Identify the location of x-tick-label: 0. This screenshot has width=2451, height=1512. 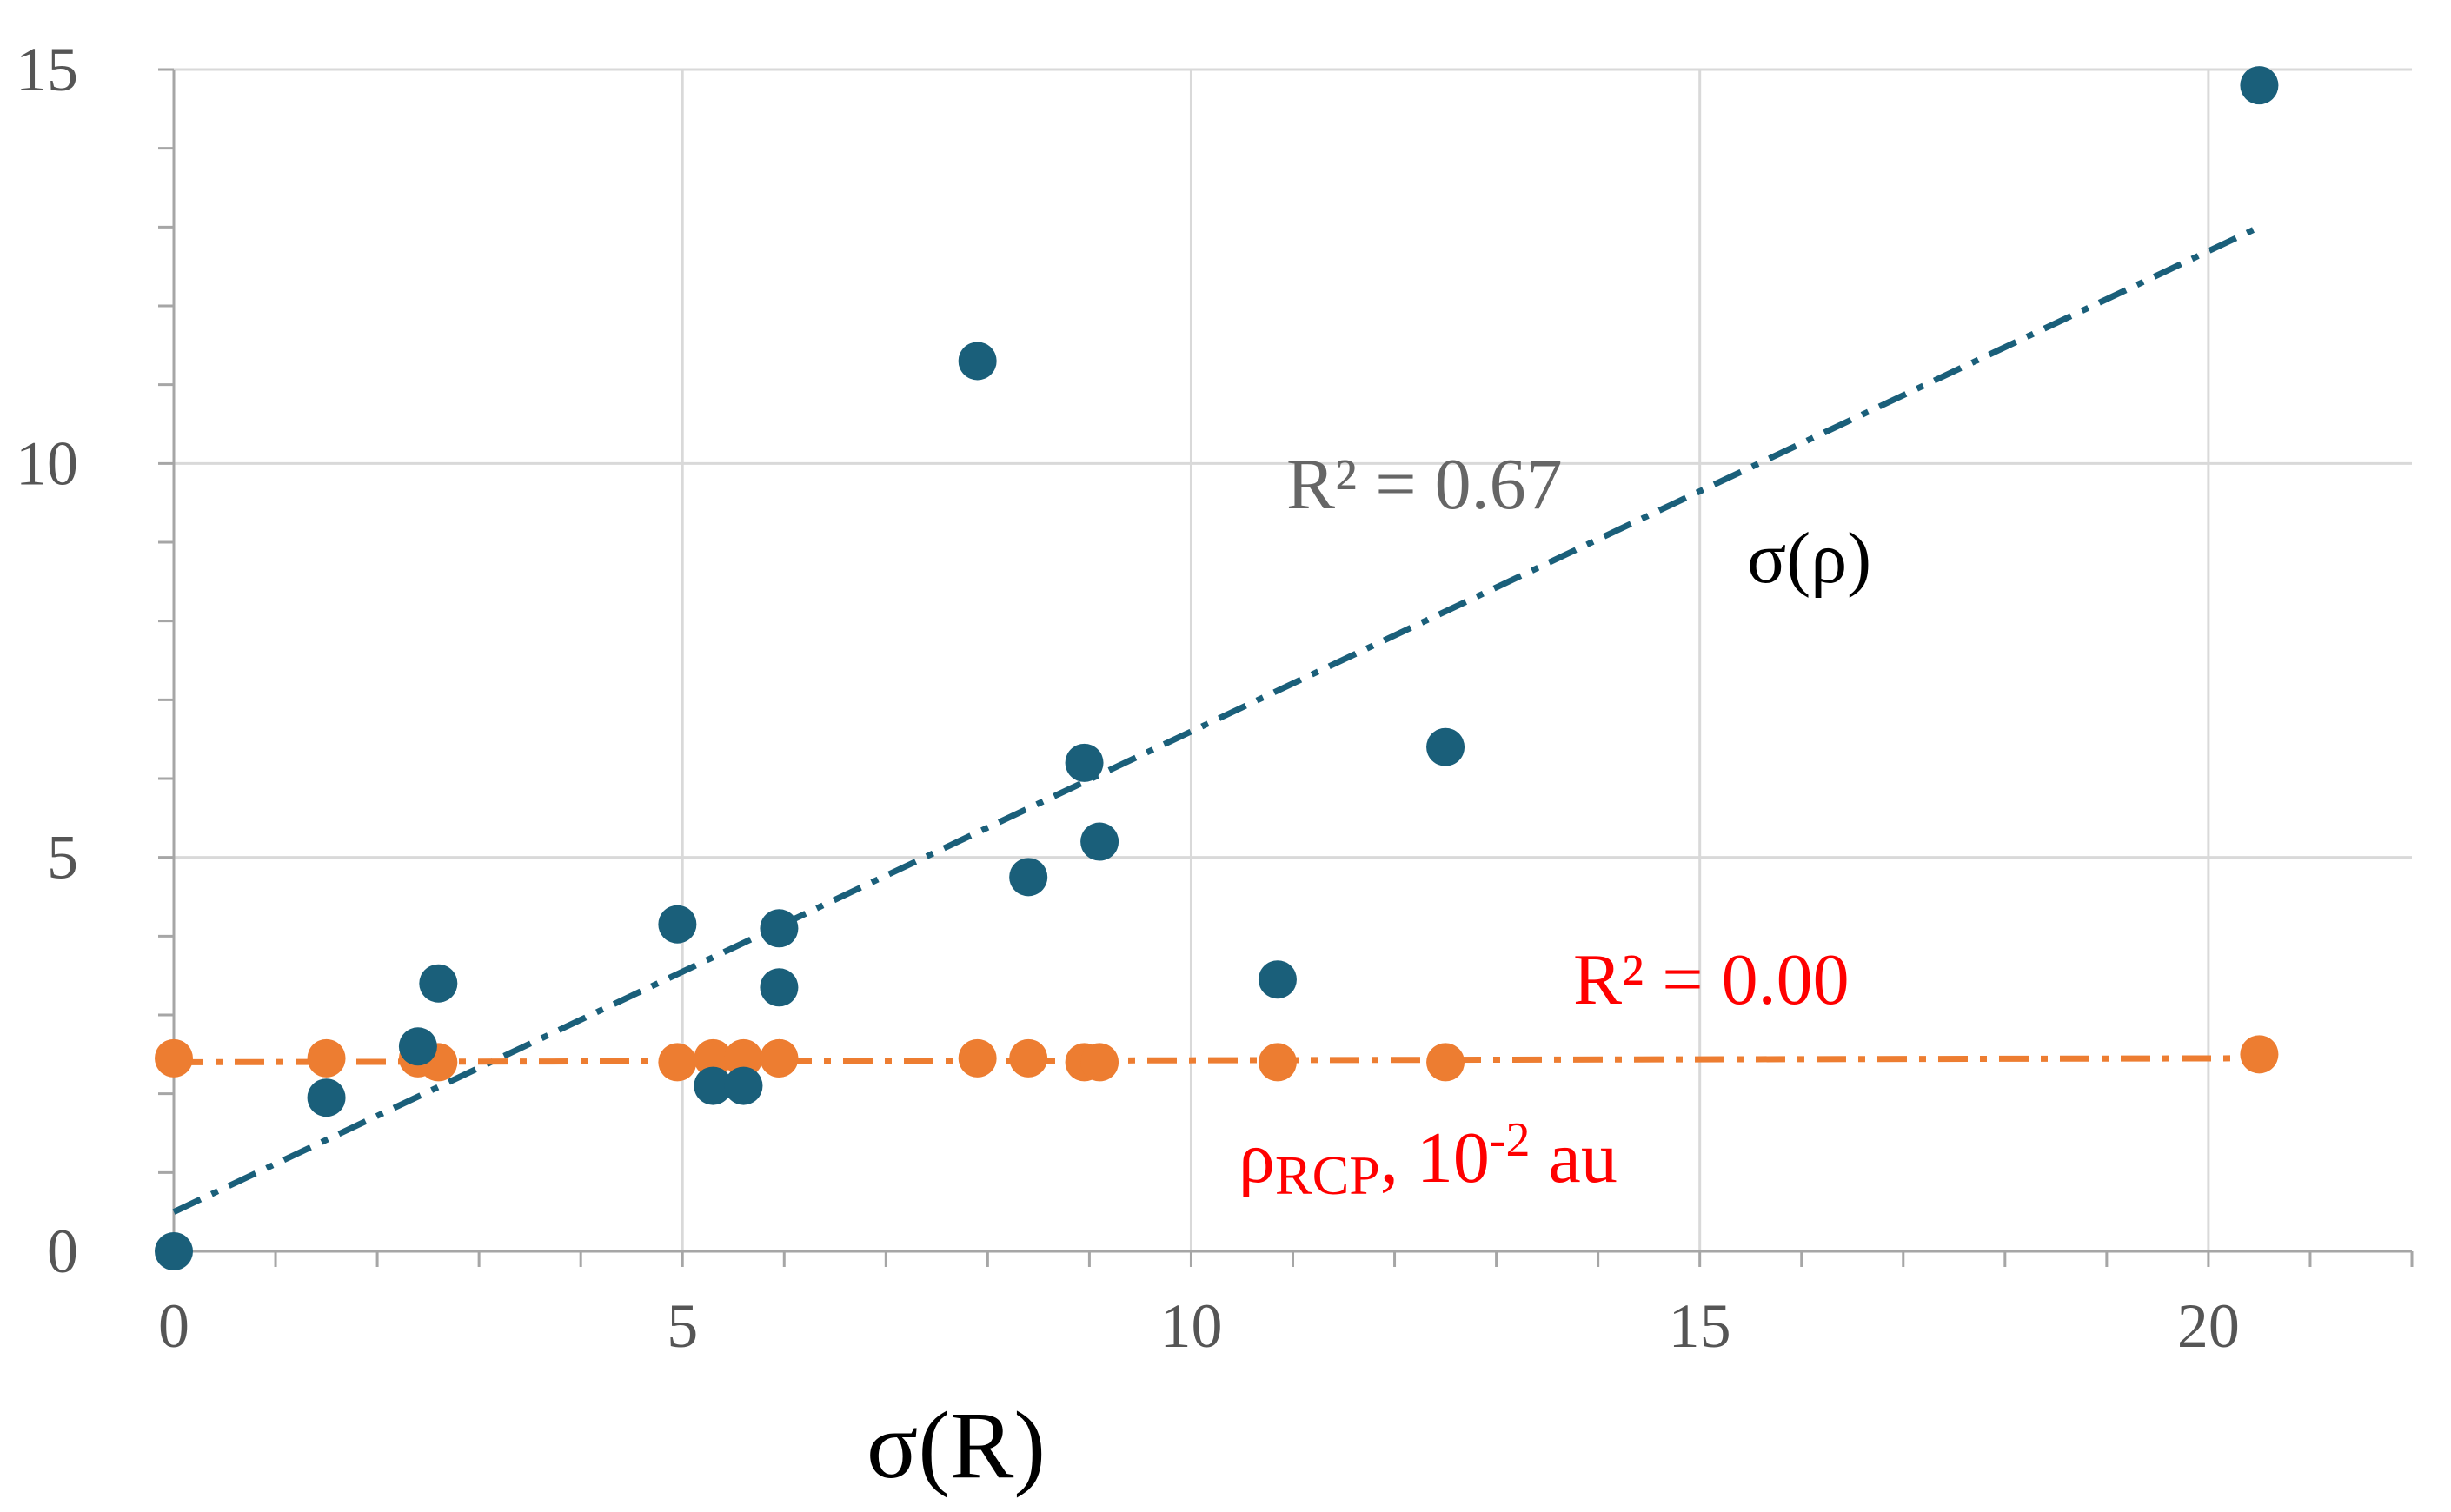
(173, 1326).